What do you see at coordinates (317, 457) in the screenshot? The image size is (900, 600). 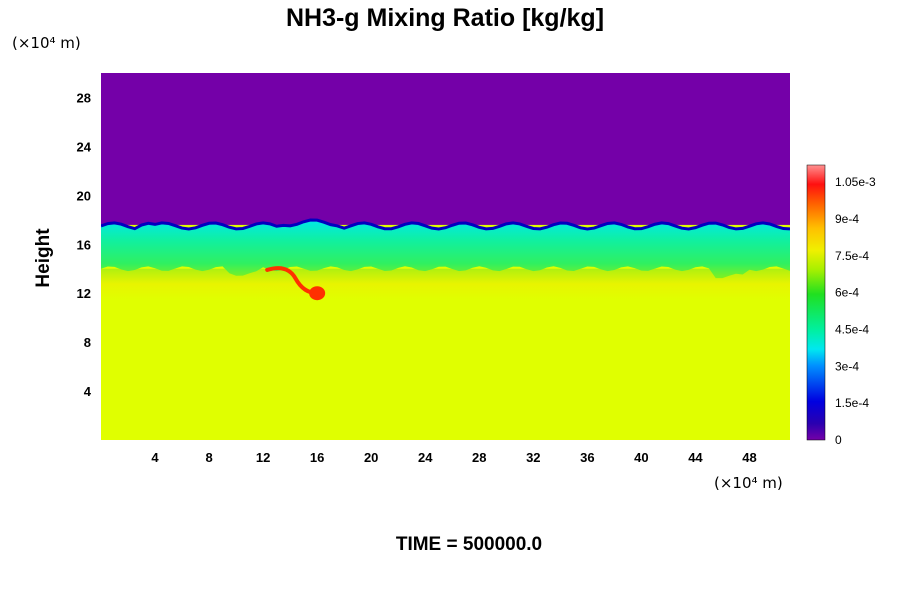 I see `x-tick-label: 16` at bounding box center [317, 457].